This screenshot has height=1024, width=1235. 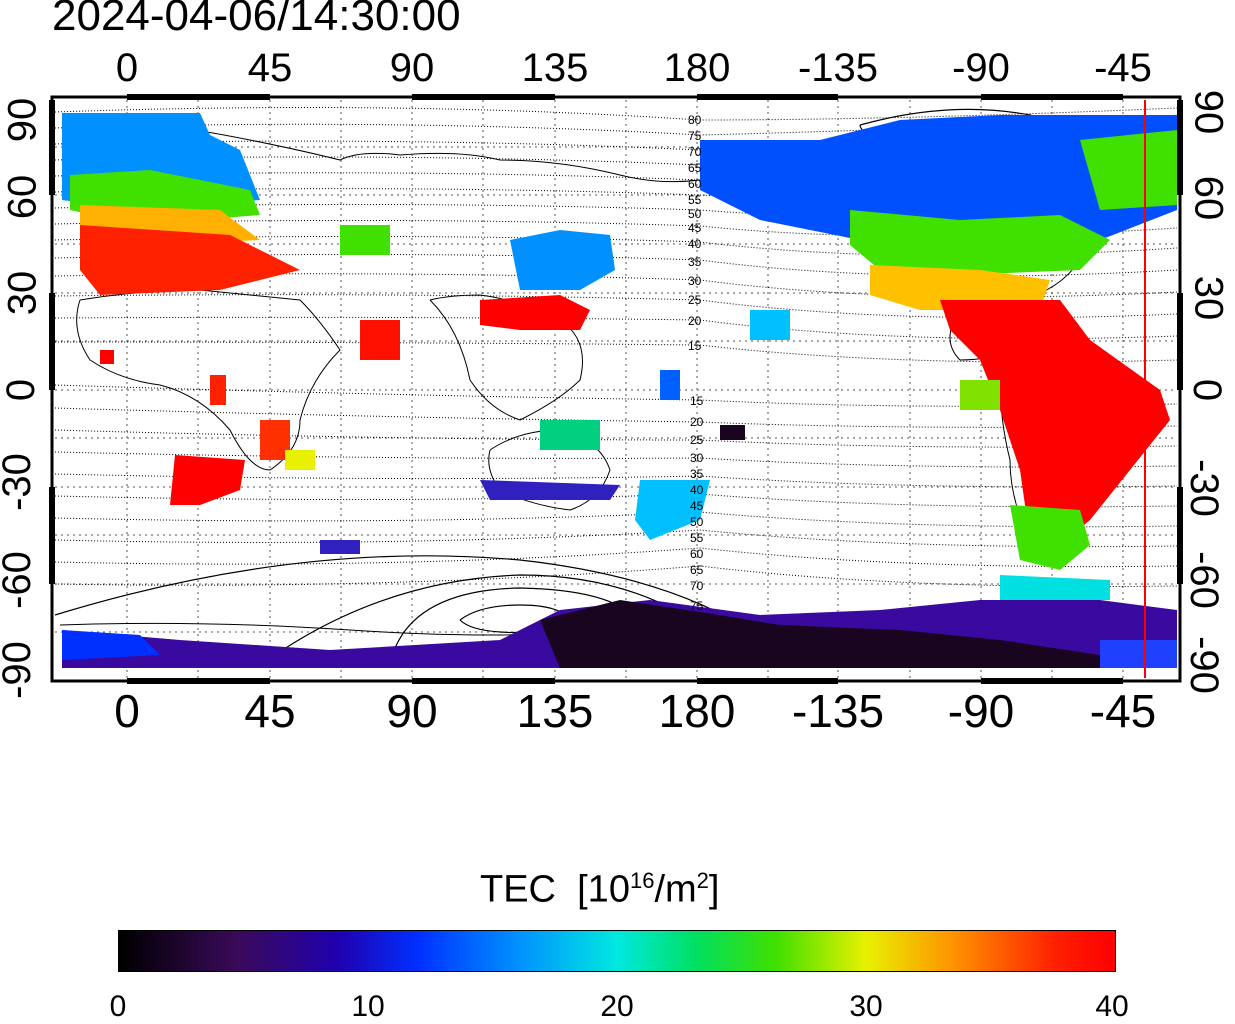 What do you see at coordinates (1112, 1006) in the screenshot?
I see `colorbar-tick-40: 40` at bounding box center [1112, 1006].